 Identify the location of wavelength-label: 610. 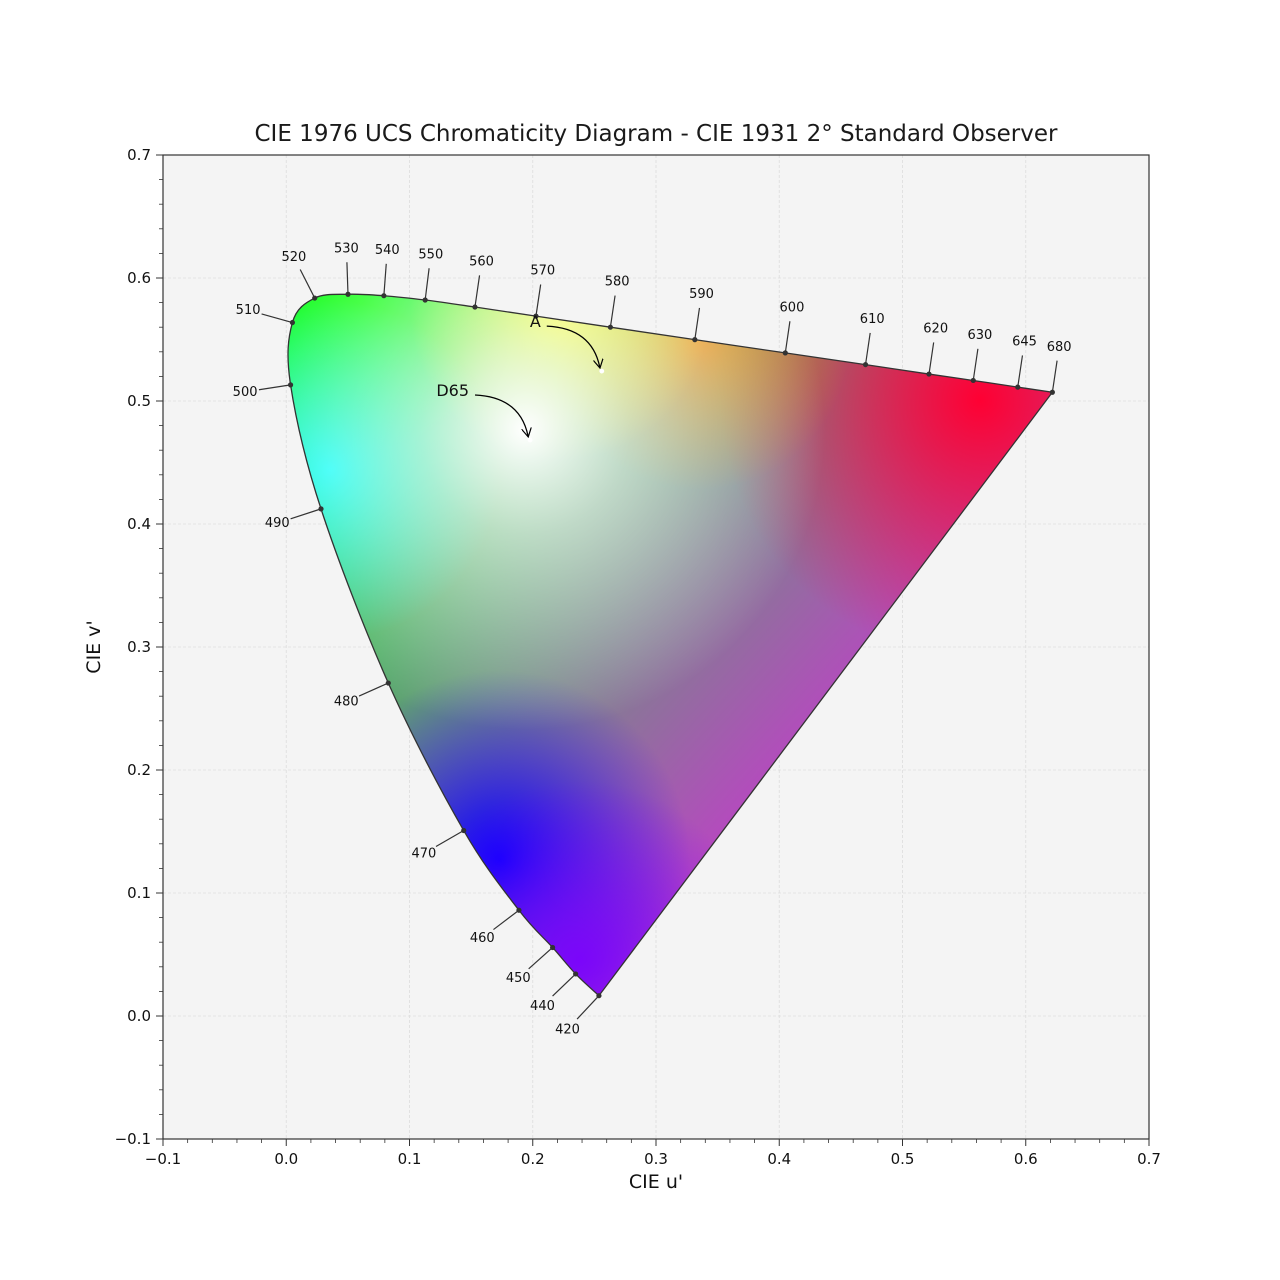
(872, 319).